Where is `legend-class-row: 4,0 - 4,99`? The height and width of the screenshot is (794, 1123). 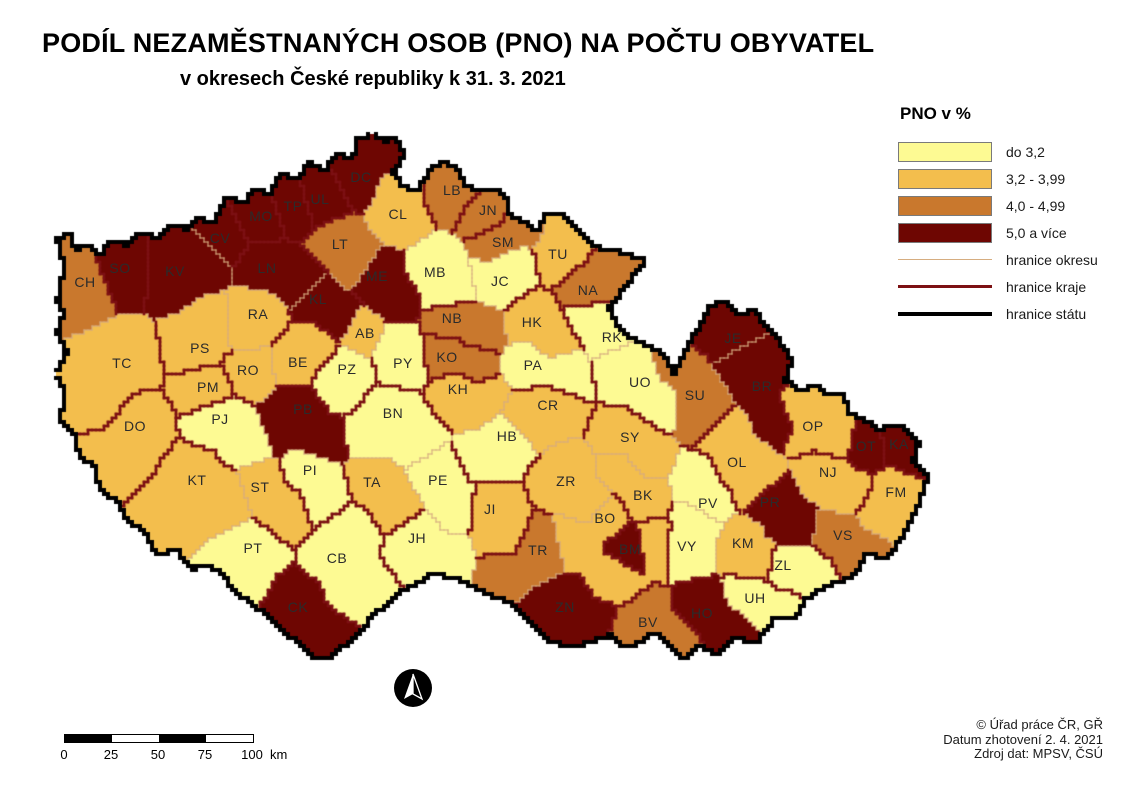 legend-class-row: 4,0 - 4,99 is located at coordinates (1010, 205).